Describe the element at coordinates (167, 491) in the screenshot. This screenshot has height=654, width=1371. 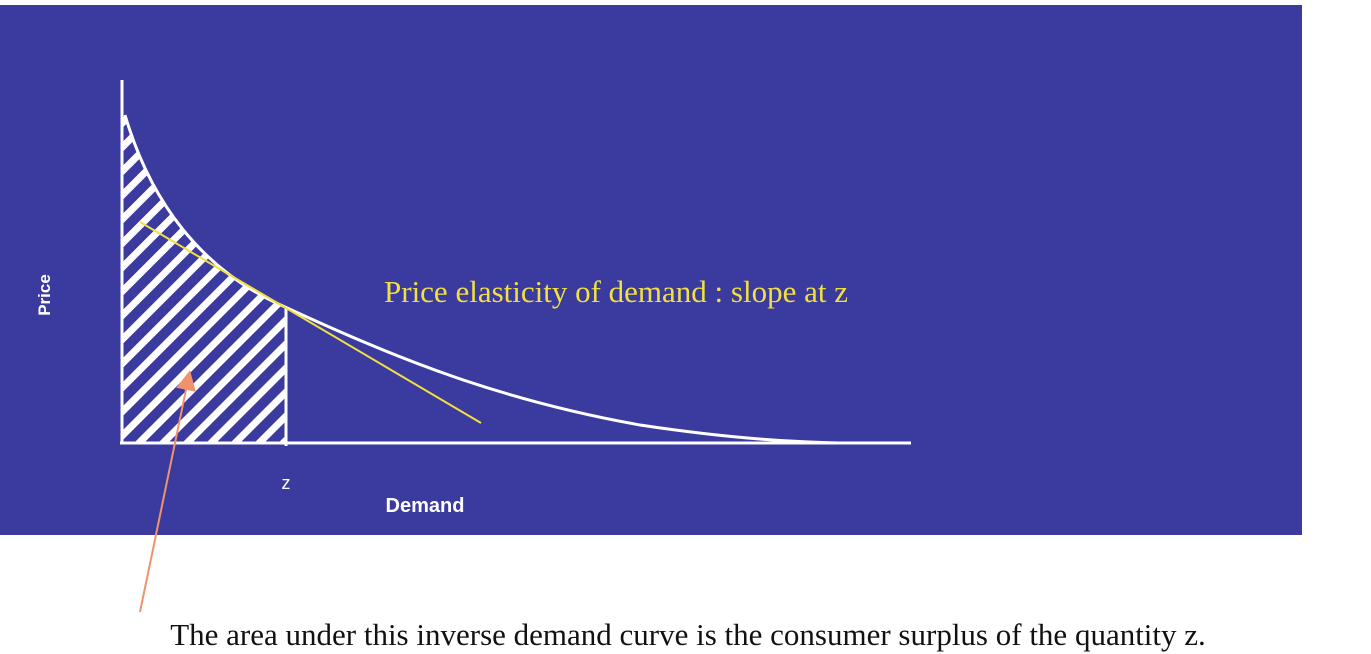
I see `caption-arrow` at that location.